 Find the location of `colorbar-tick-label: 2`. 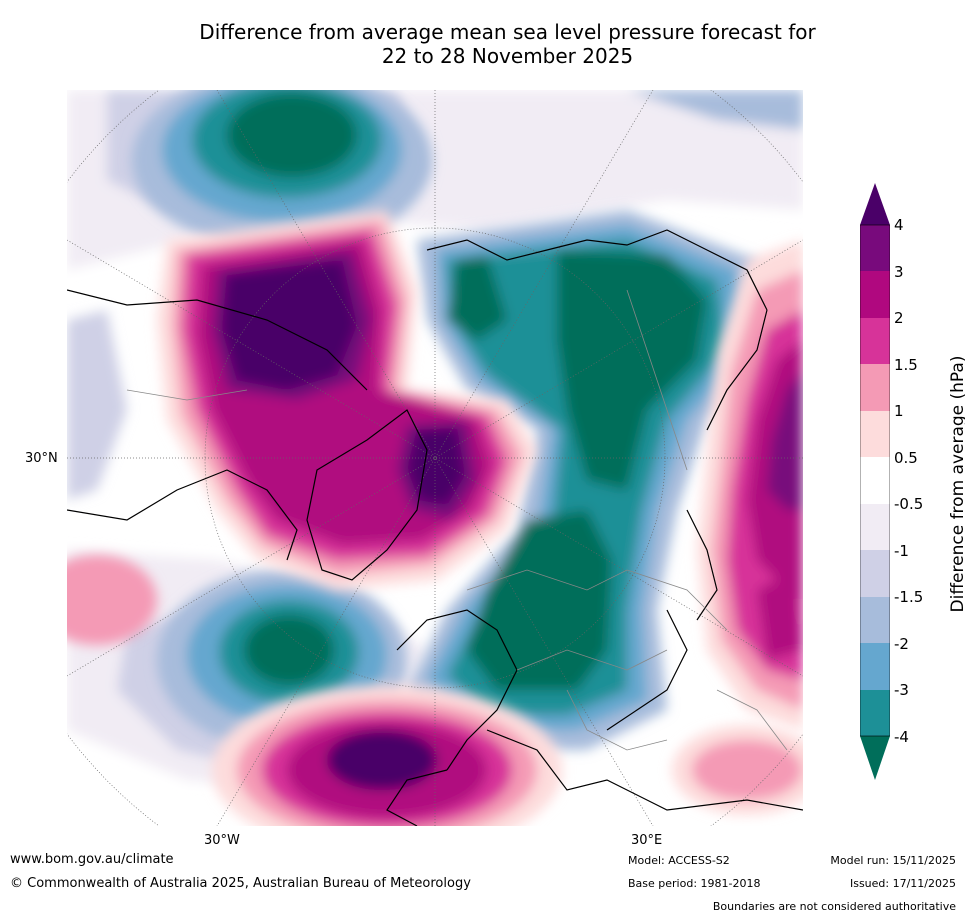

colorbar-tick-label: 2 is located at coordinates (899, 318).